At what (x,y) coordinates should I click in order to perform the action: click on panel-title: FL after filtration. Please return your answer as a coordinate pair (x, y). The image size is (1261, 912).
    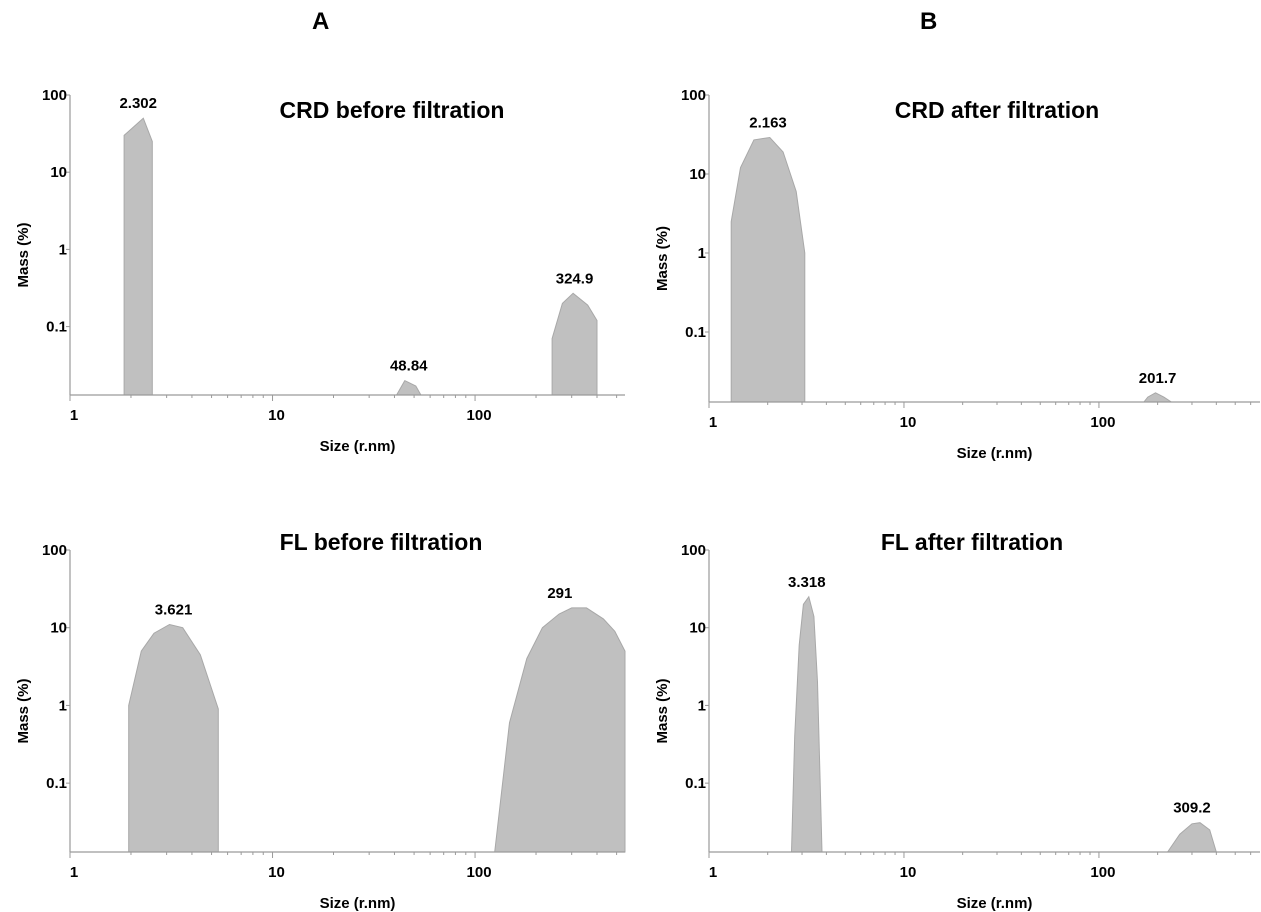
    Looking at the image, I should click on (972, 542).